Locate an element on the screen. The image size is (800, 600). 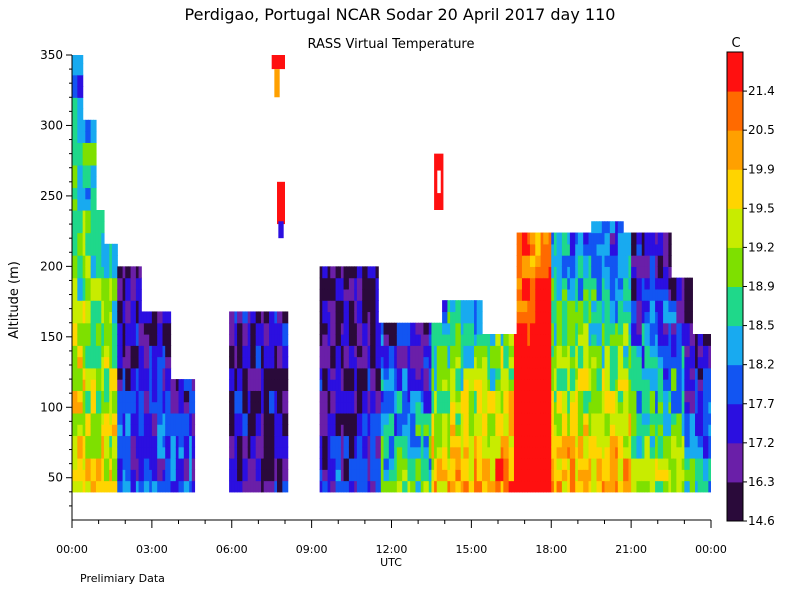
y-tick-label: 250 is located at coordinates (51, 196).